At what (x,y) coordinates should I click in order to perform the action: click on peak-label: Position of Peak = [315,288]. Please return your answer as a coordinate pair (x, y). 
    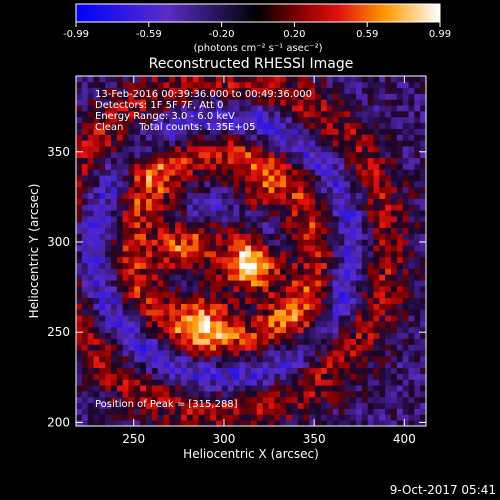
    Looking at the image, I should click on (166, 404).